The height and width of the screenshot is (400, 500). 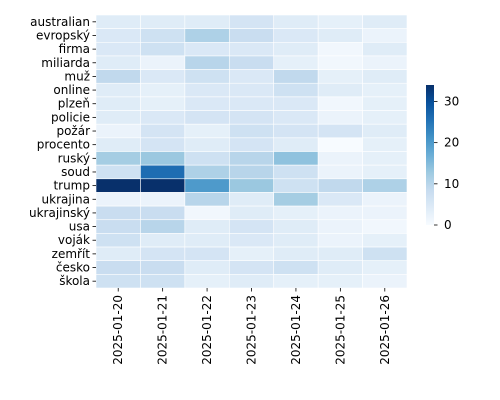 What do you see at coordinates (71, 186) in the screenshot?
I see `y-tick-label: trump` at bounding box center [71, 186].